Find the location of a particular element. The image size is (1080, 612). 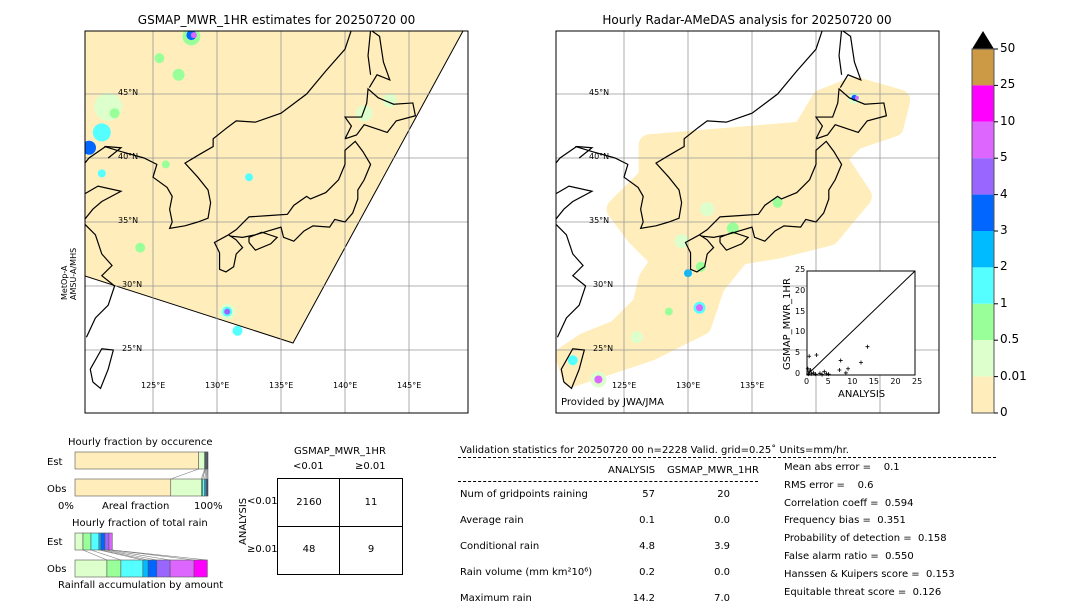

satellite-label: MetOp-A AMSU-A/MHS is located at coordinates (69, 274).